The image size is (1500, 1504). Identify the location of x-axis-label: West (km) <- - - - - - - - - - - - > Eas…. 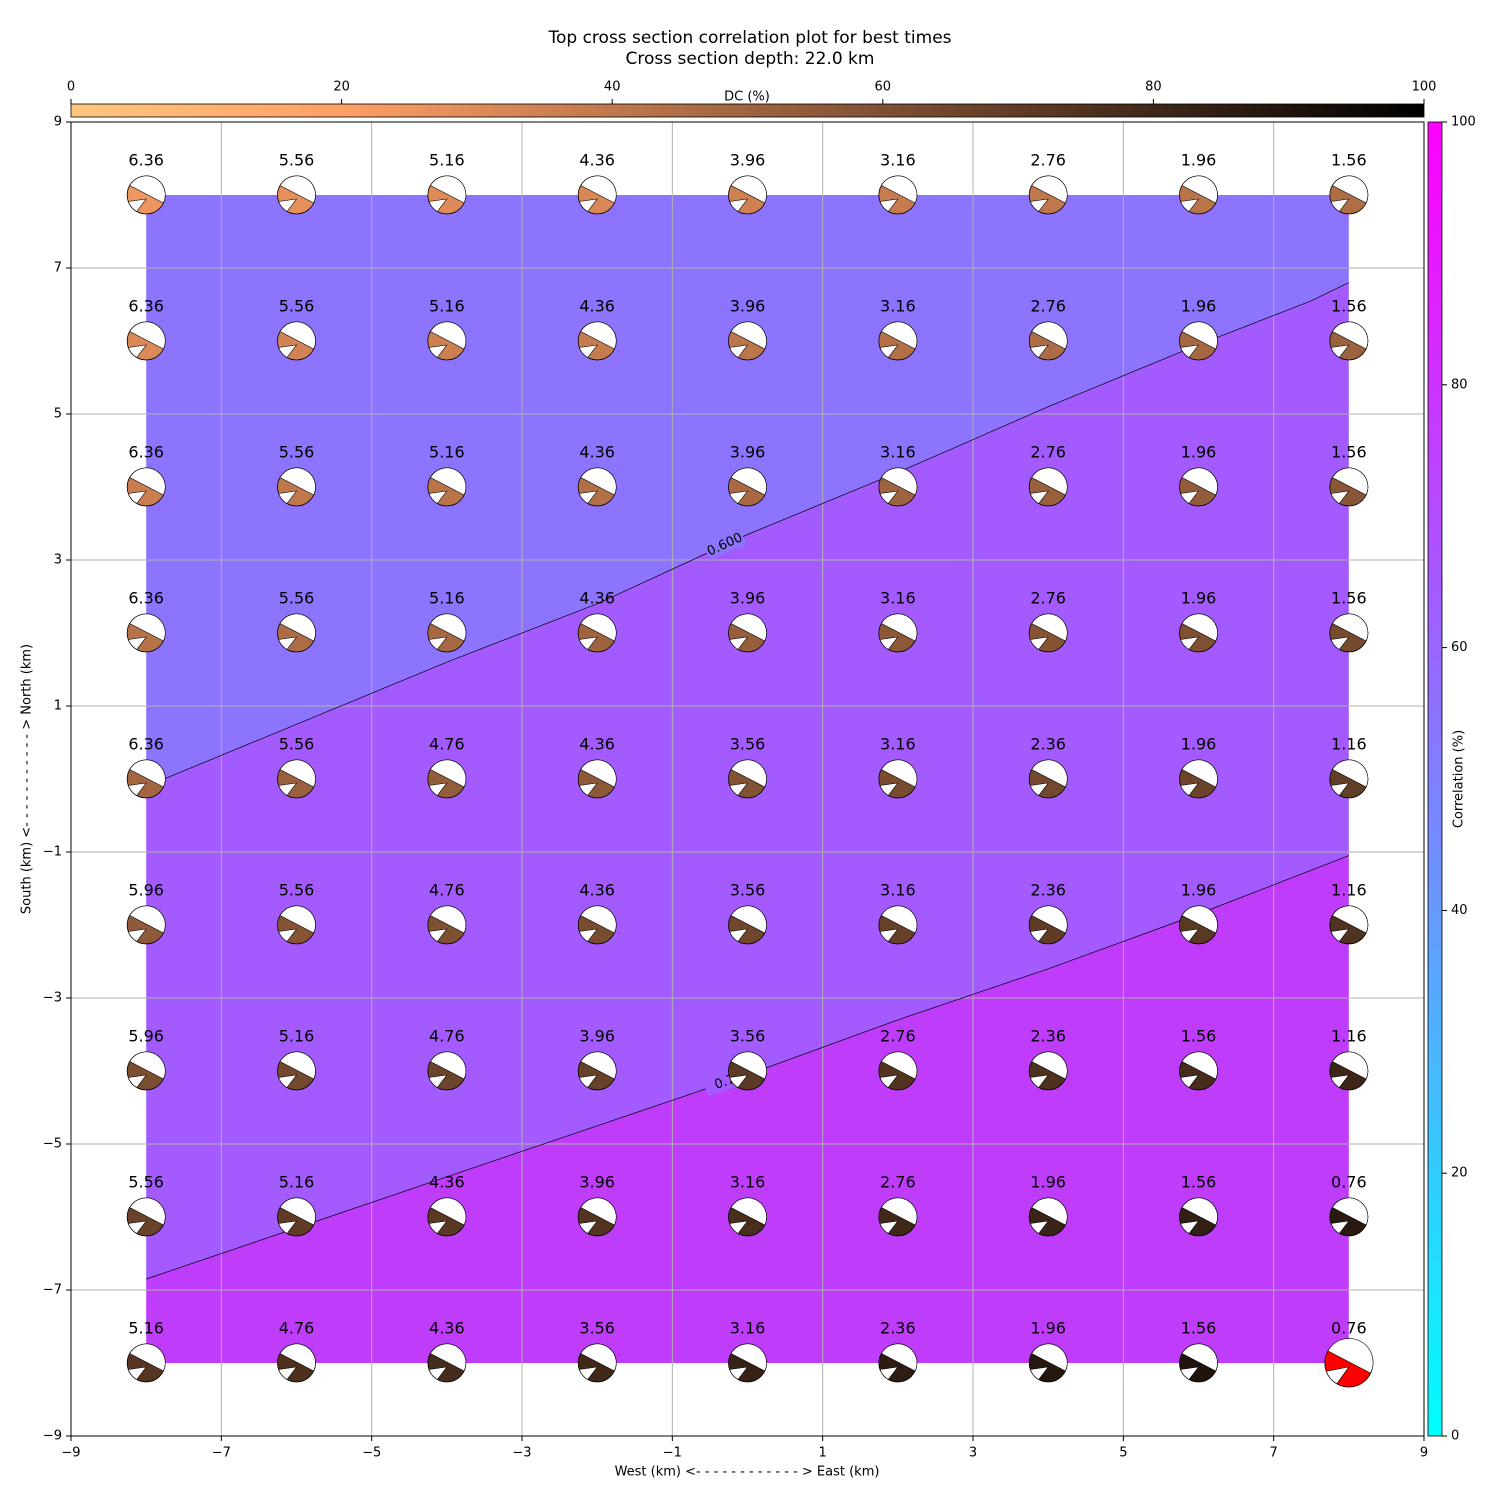
(747, 1472).